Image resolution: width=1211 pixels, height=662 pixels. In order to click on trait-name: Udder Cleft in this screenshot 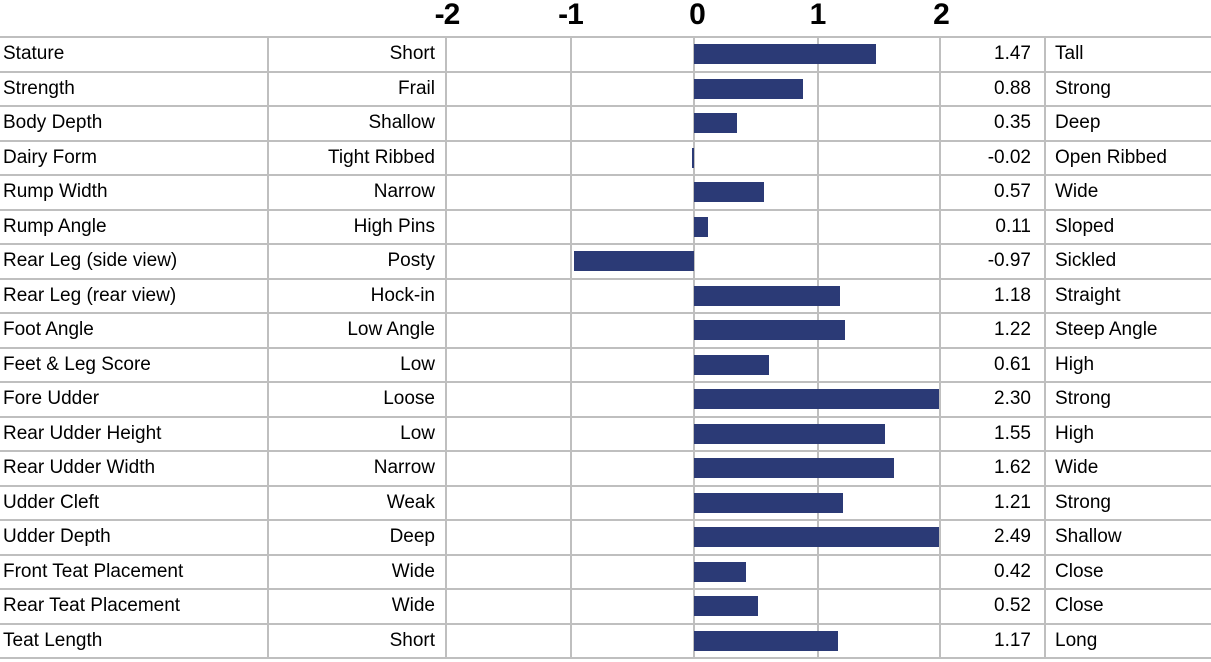, I will do `click(134, 502)`.